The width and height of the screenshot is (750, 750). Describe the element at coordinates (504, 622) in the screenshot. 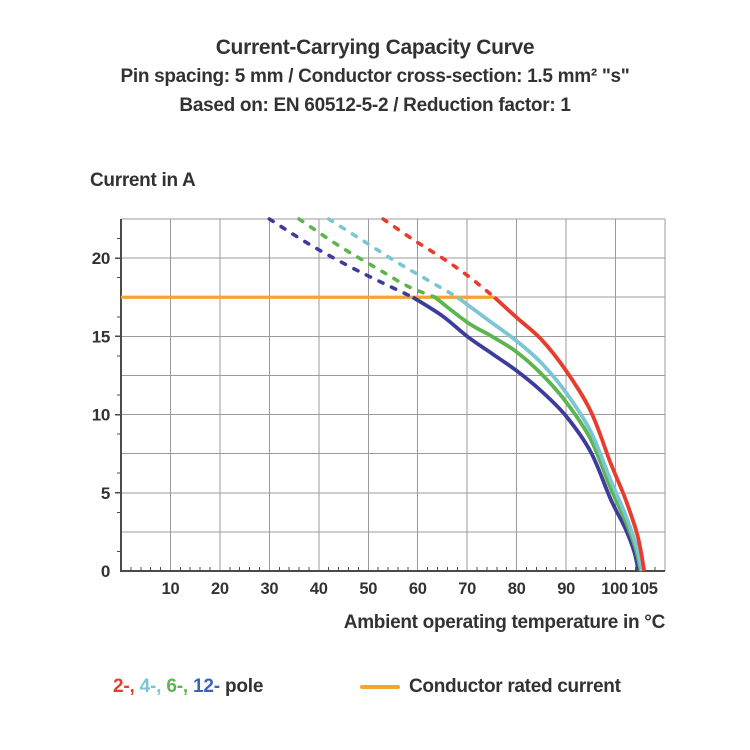

I see `x-axis-title: Ambient operating temperature in °C` at that location.